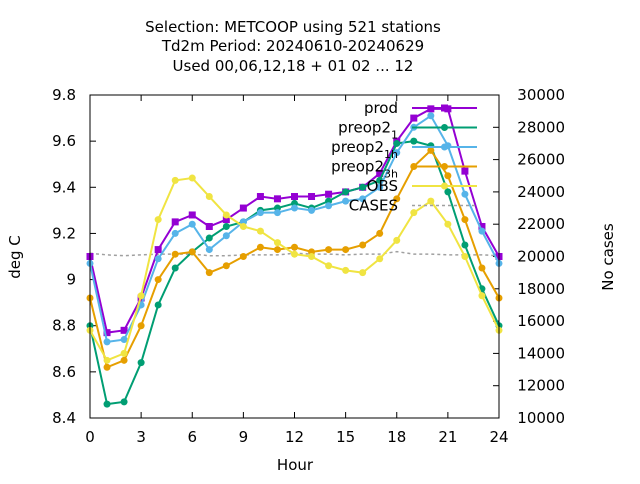 Image resolution: width=640 pixels, height=484 pixels. What do you see at coordinates (64, 372) in the screenshot?
I see `y-tick-label: 8.6` at bounding box center [64, 372].